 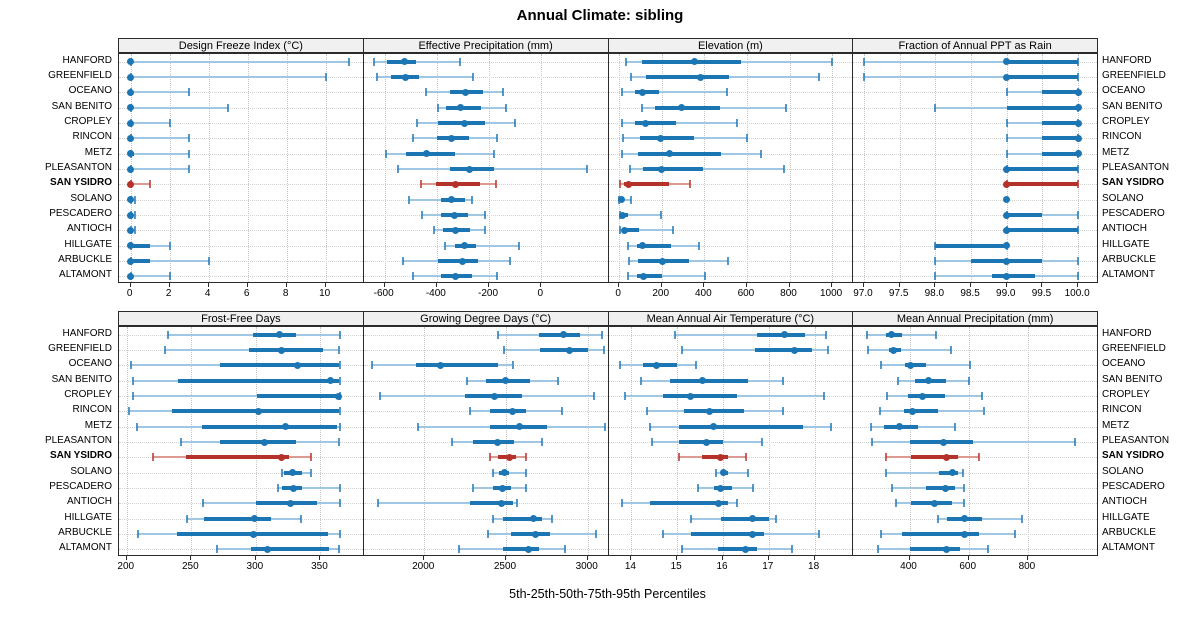 What do you see at coordinates (600, 15) in the screenshot?
I see `chart-title: Annual Climate: sibling` at bounding box center [600, 15].